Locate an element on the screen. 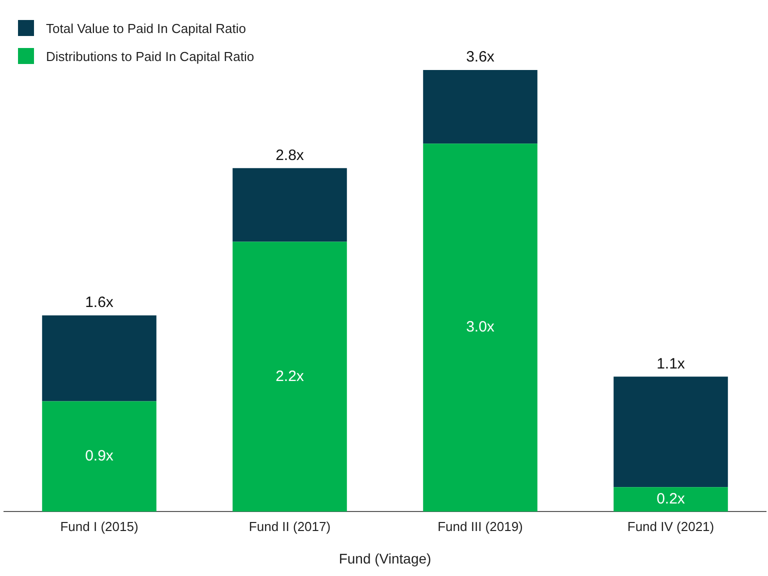 This screenshot has height=576, width=768. x-tick-label: Fund IV (2021) is located at coordinates (670, 526).